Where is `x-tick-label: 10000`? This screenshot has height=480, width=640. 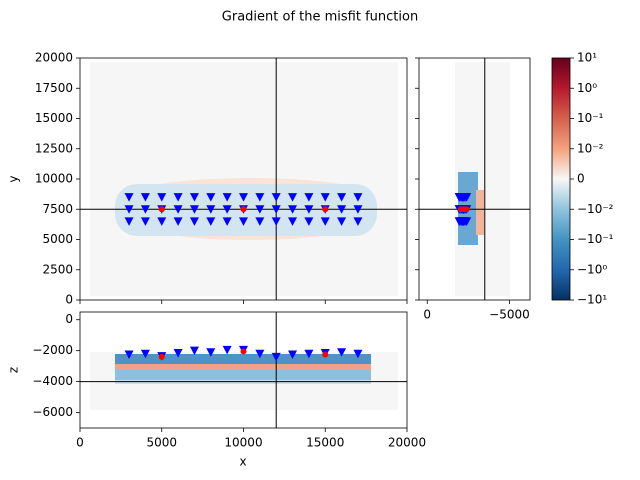
x-tick-label: 10000 is located at coordinates (243, 443).